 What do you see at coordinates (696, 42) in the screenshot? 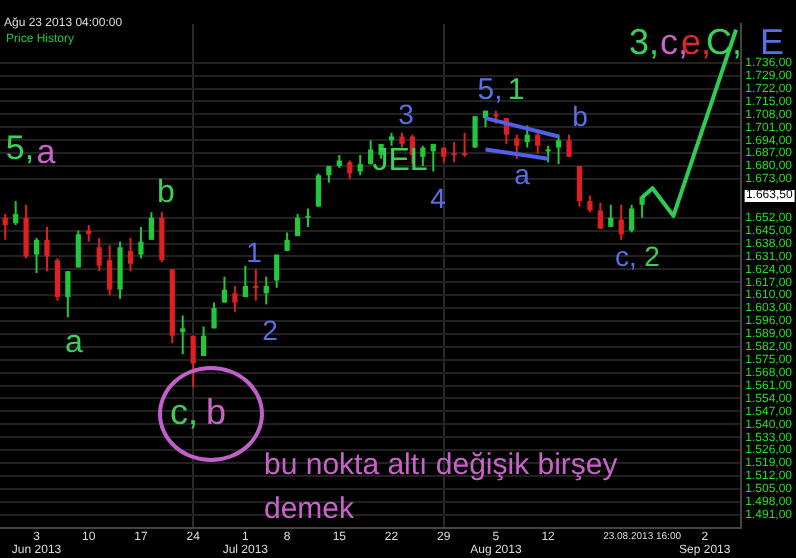
I see `annotation: e,` at bounding box center [696, 42].